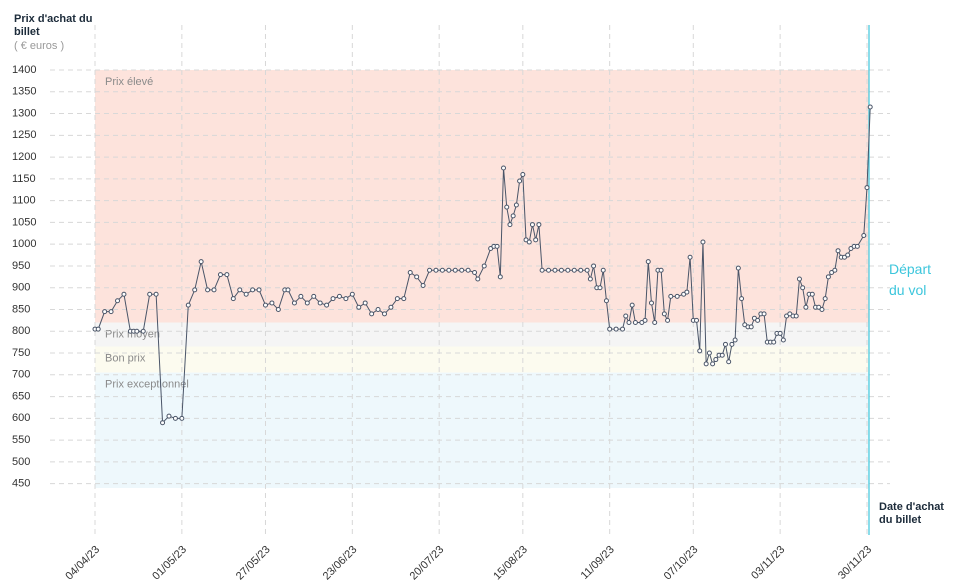  Describe the element at coordinates (510, 563) in the screenshot. I see `x-tick-label: 15/08/23` at that location.